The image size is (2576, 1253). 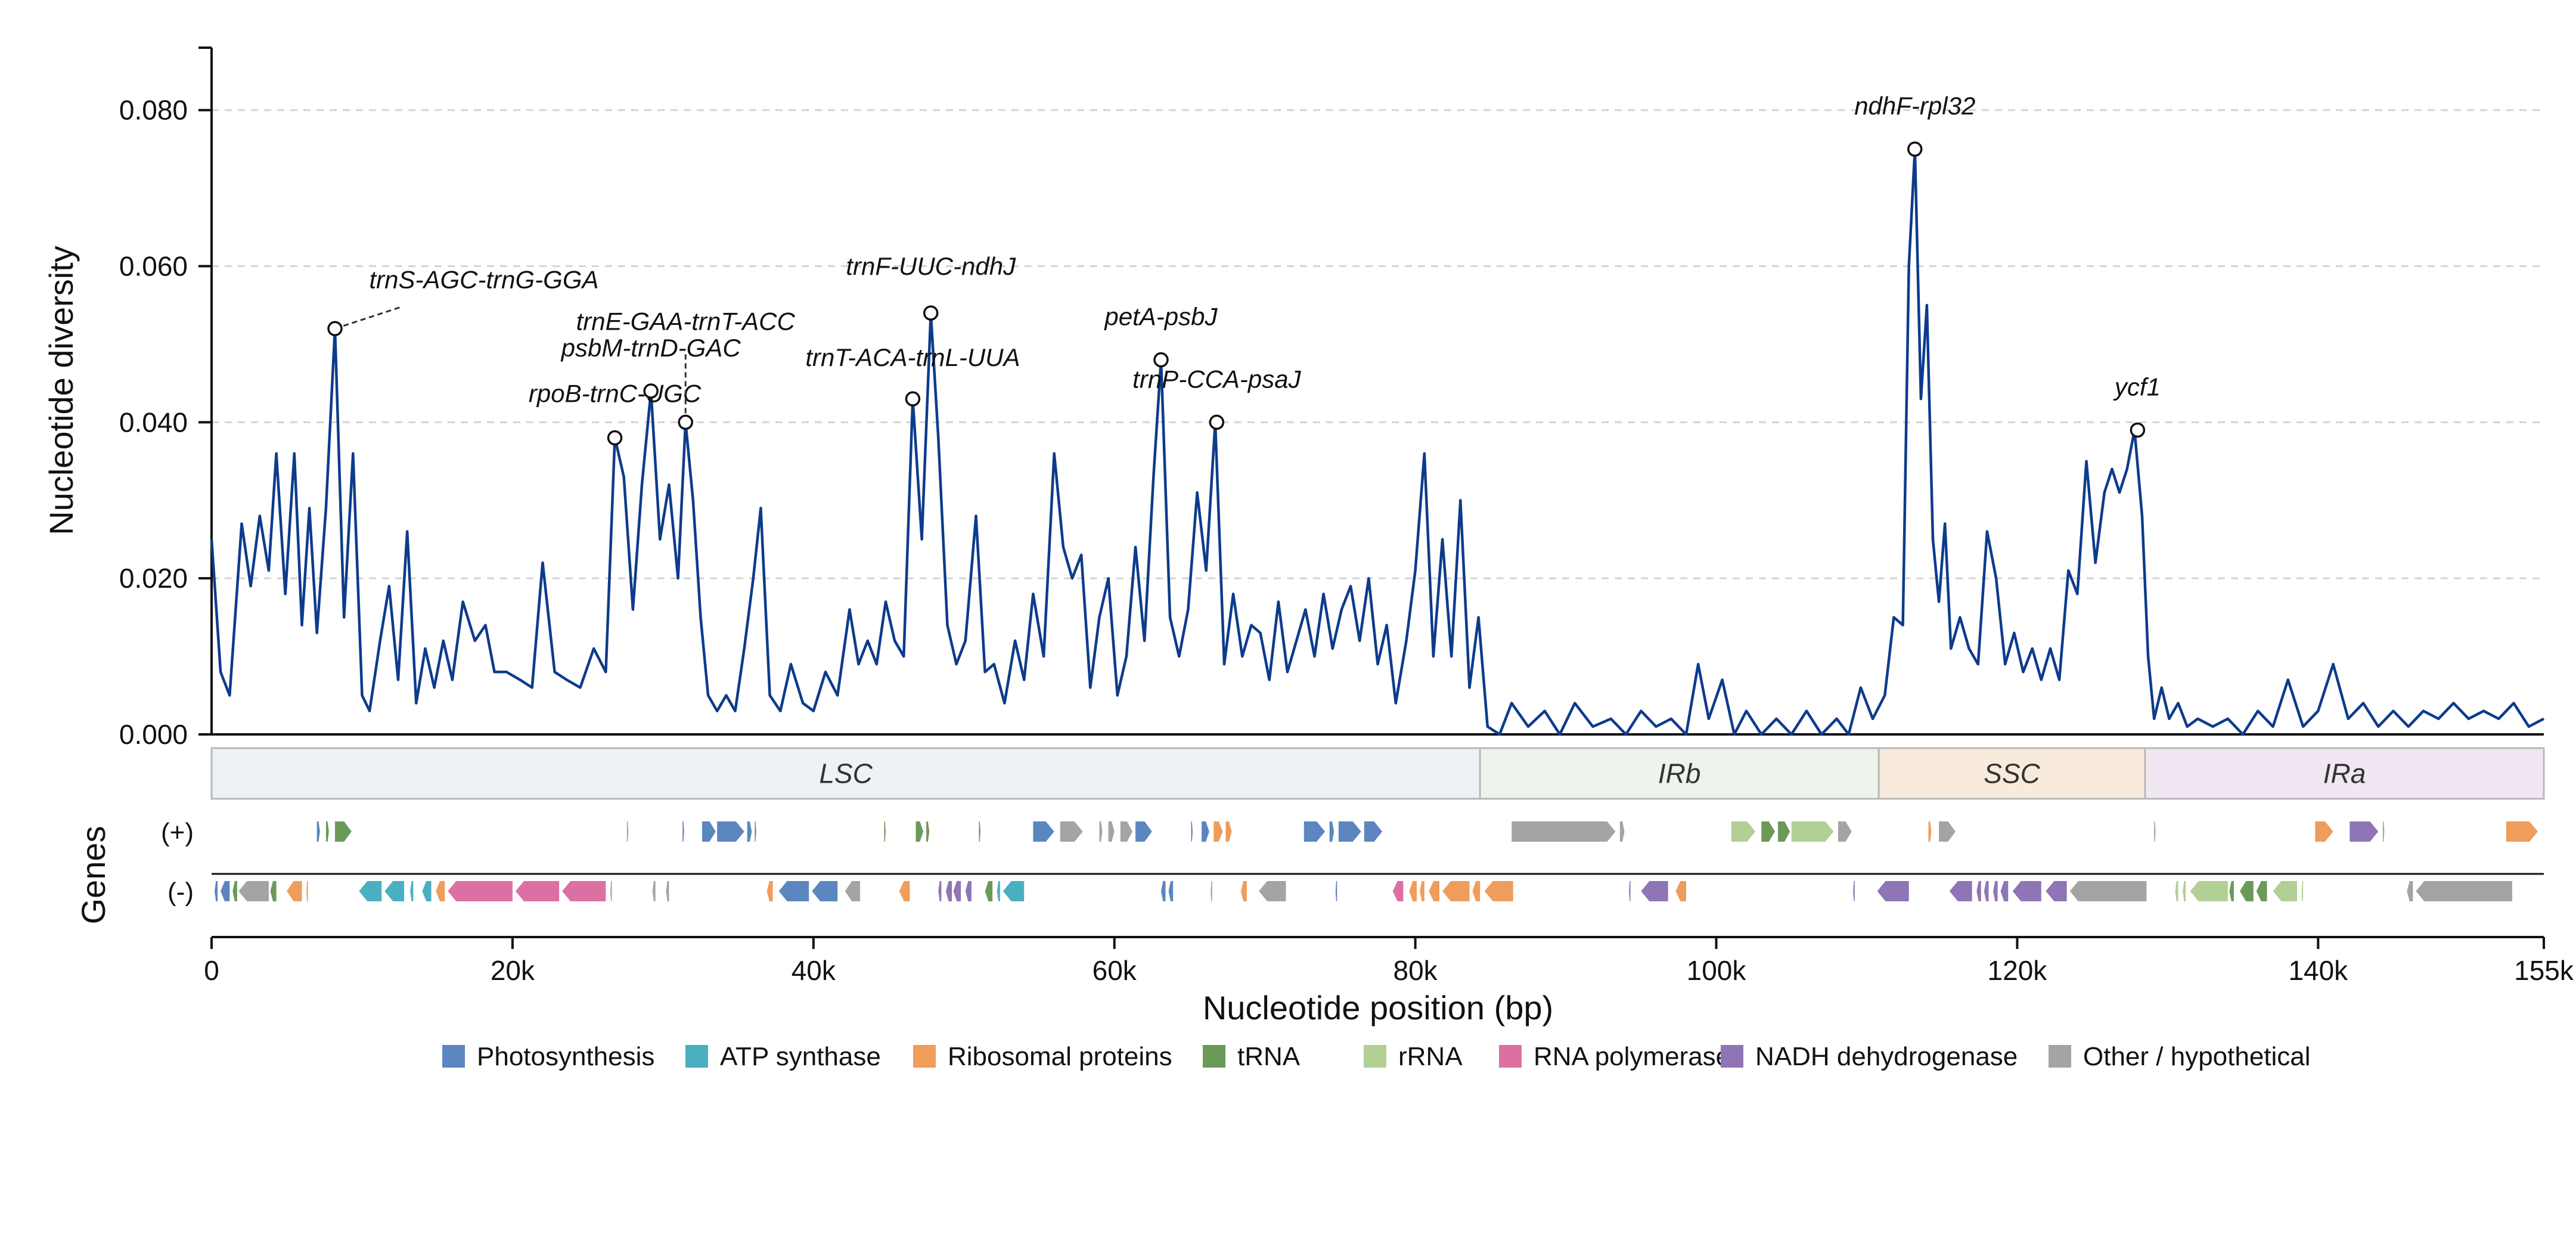 What do you see at coordinates (153, 578) in the screenshot?
I see `y-tick-label: 0.020` at bounding box center [153, 578].